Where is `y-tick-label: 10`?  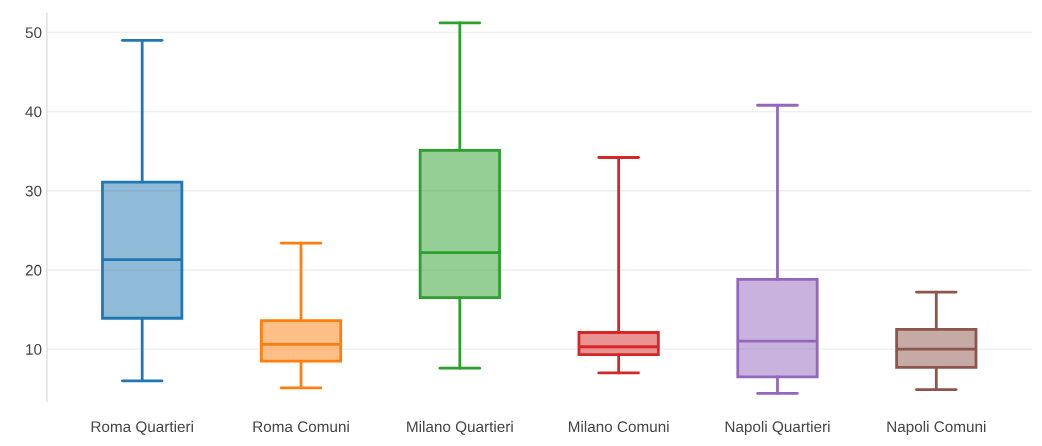 y-tick-label: 10 is located at coordinates (34, 349).